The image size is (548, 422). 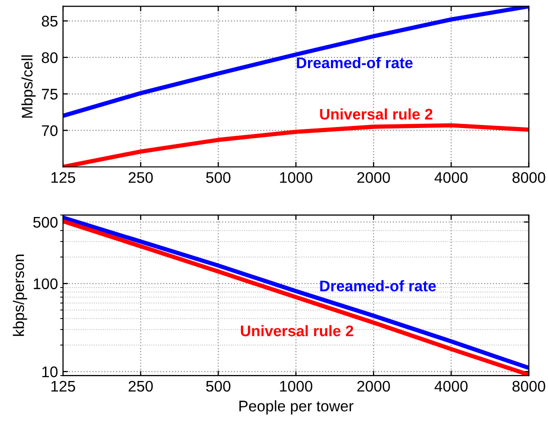 What do you see at coordinates (296, 407) in the screenshot?
I see `x-axis-title: People per tower` at bounding box center [296, 407].